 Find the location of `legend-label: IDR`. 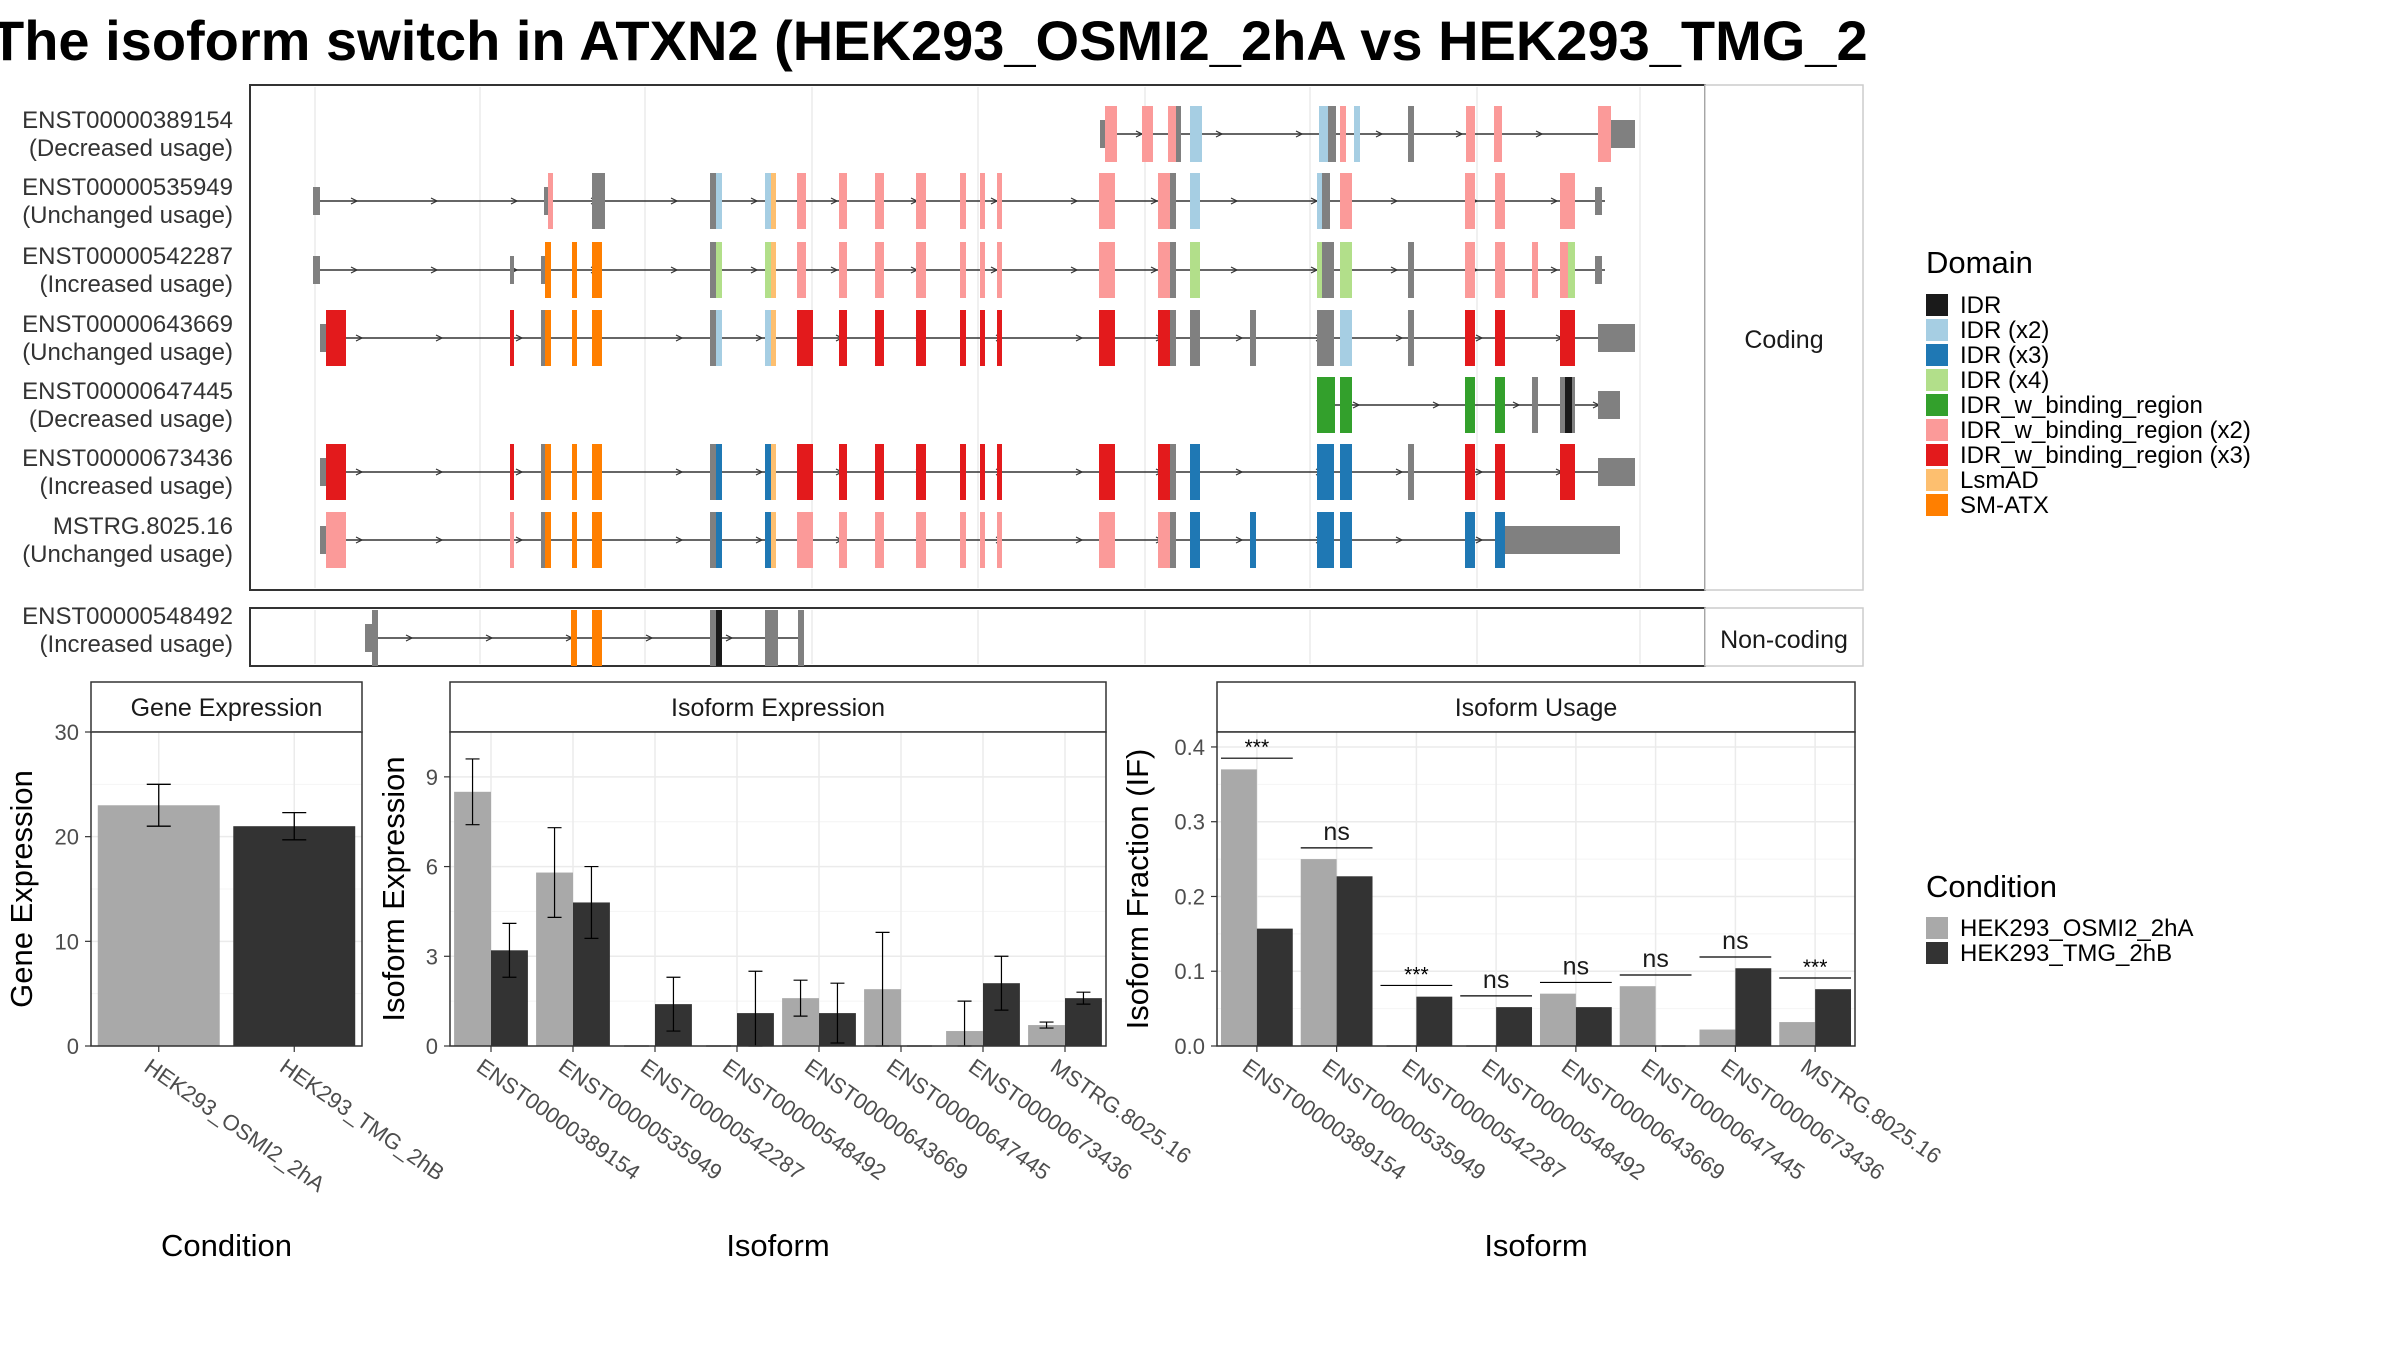

legend-label: IDR is located at coordinates (1980, 305).